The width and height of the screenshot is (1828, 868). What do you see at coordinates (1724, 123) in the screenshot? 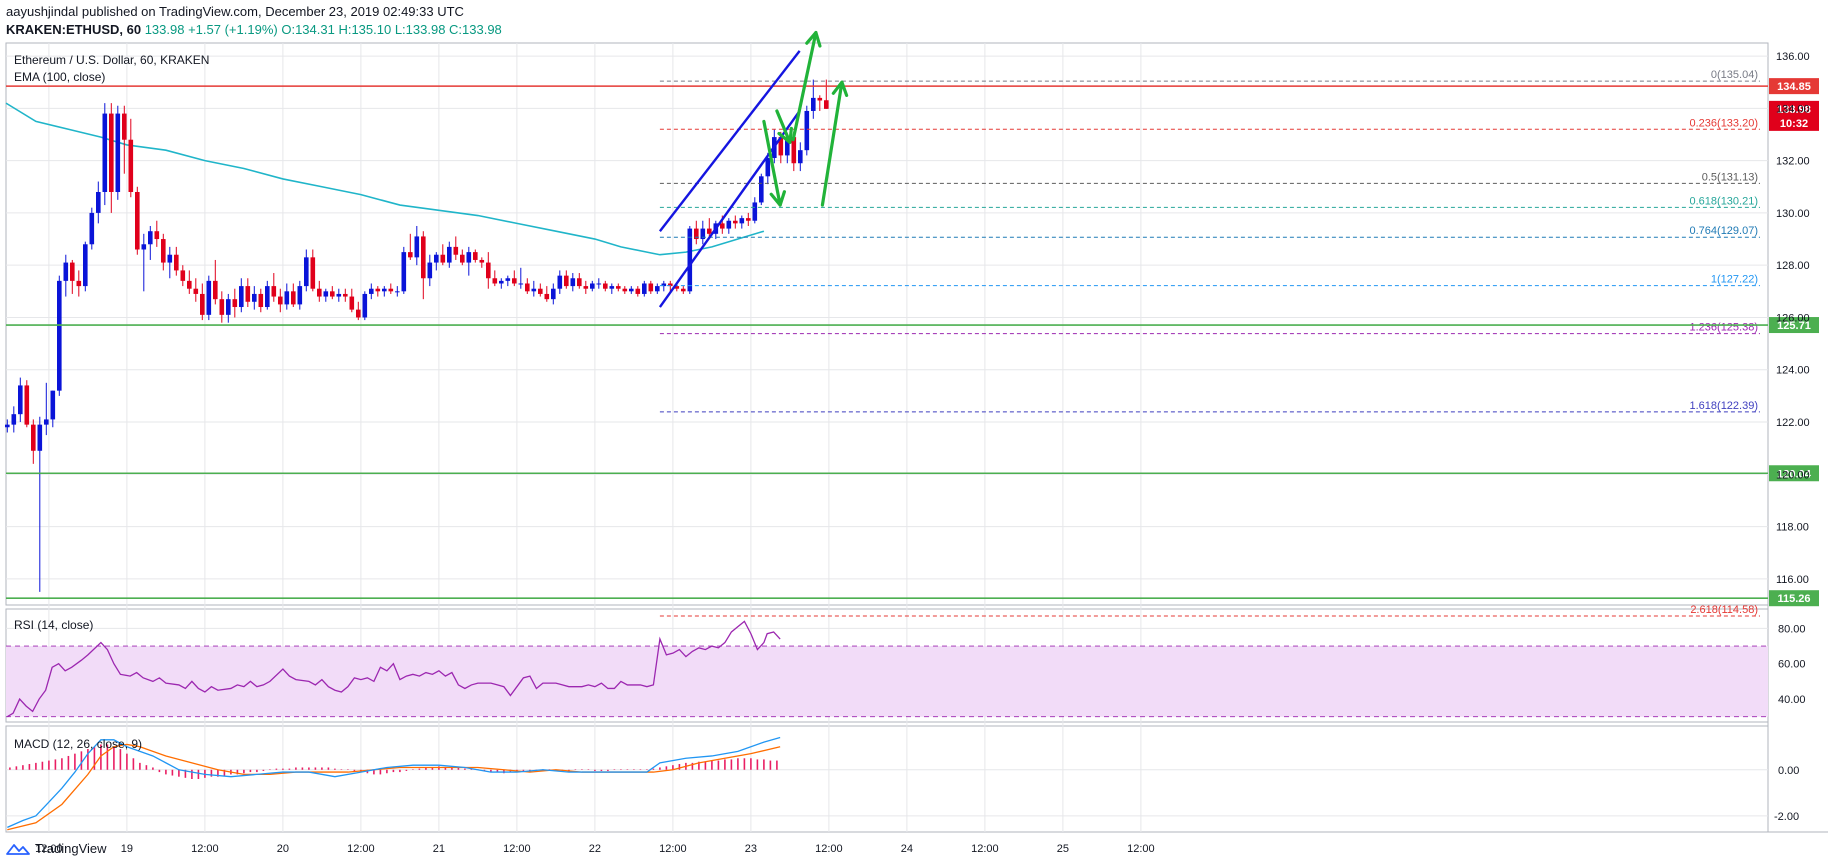
I see `fib-level-label: 0.236(133.20)` at bounding box center [1724, 123].